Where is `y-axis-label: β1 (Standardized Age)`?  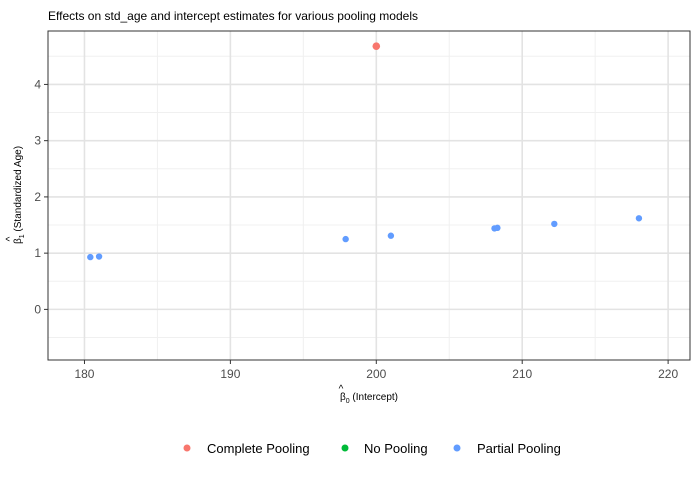
y-axis-label: β1 (Standardized Age) is located at coordinates (19, 195).